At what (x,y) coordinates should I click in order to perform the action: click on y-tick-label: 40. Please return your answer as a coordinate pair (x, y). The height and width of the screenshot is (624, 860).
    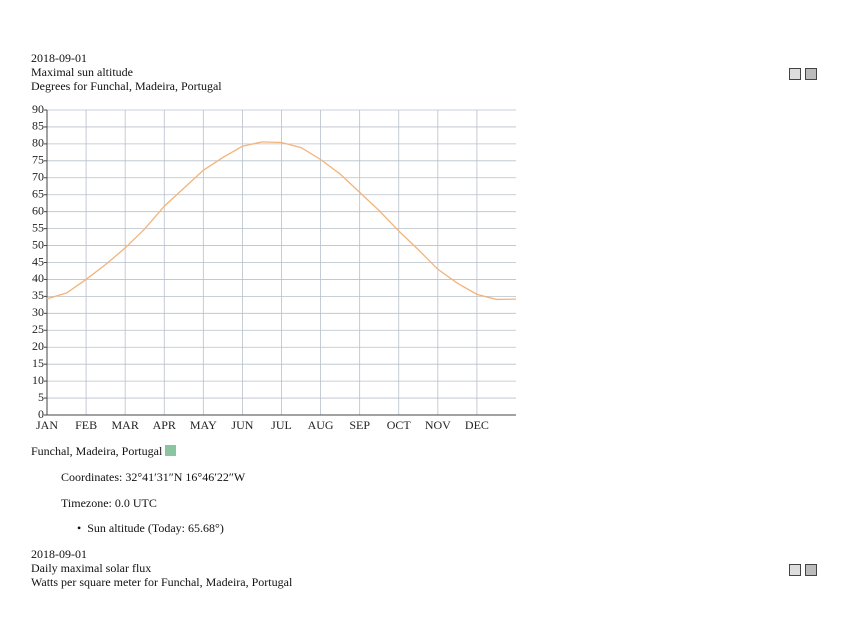
    Looking at the image, I should click on (38, 278).